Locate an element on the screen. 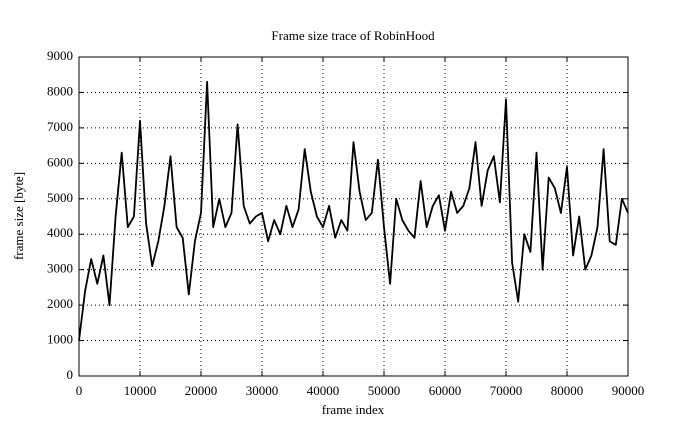 This screenshot has width=695, height=429. x-tick-label: 30000 is located at coordinates (262, 390).